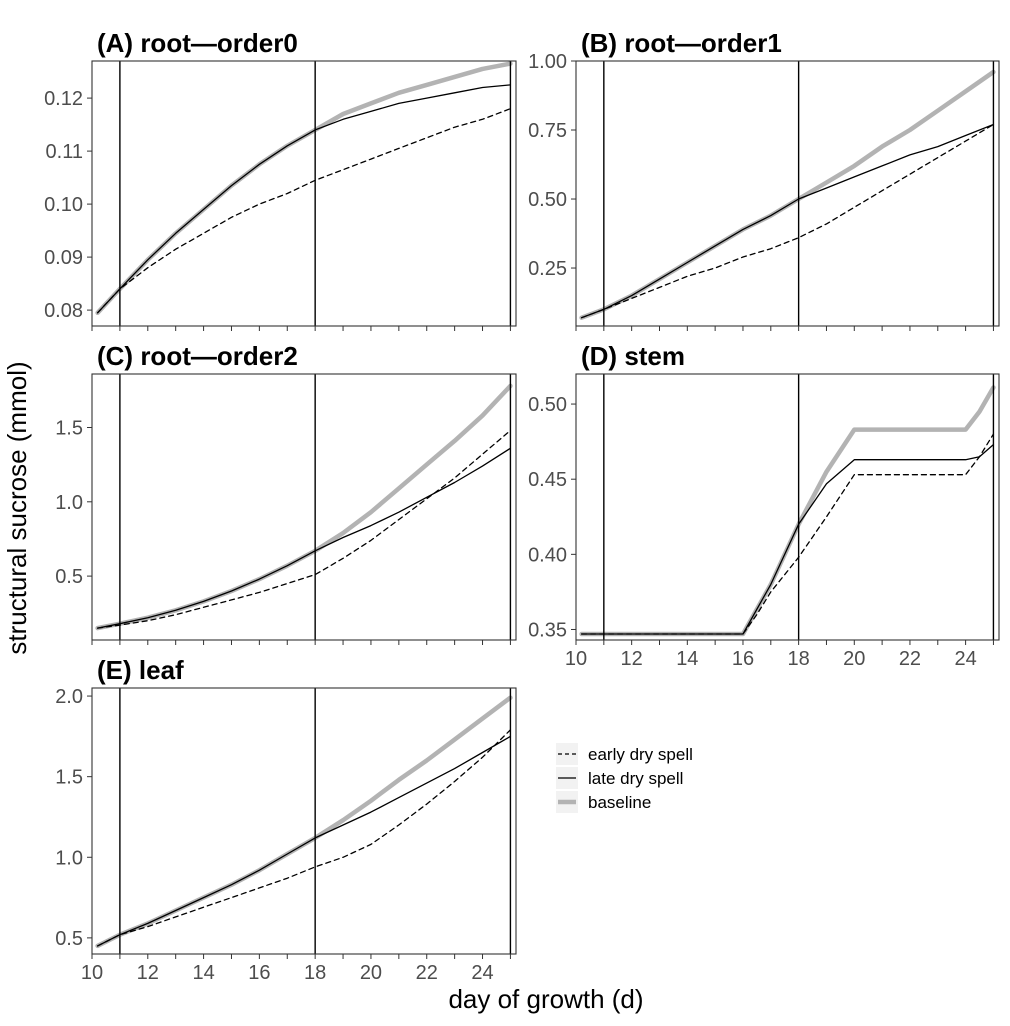 The height and width of the screenshot is (1026, 1010). Describe the element at coordinates (63, 205) in the screenshot. I see `y-tick-label: 0.10` at that location.